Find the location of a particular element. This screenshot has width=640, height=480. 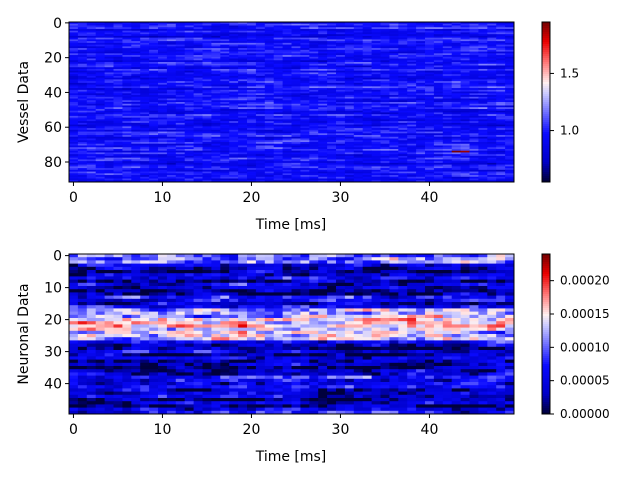

x-tick-label: 30 is located at coordinates (341, 198).